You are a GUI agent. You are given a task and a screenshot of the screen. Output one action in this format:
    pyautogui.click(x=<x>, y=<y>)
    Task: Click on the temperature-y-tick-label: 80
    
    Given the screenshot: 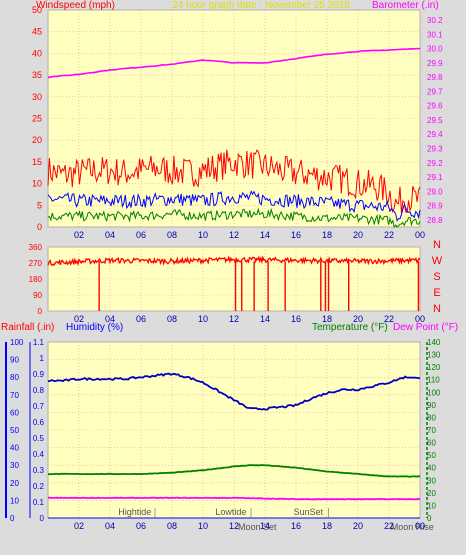 What is the action you would take?
    pyautogui.click(x=431, y=417)
    